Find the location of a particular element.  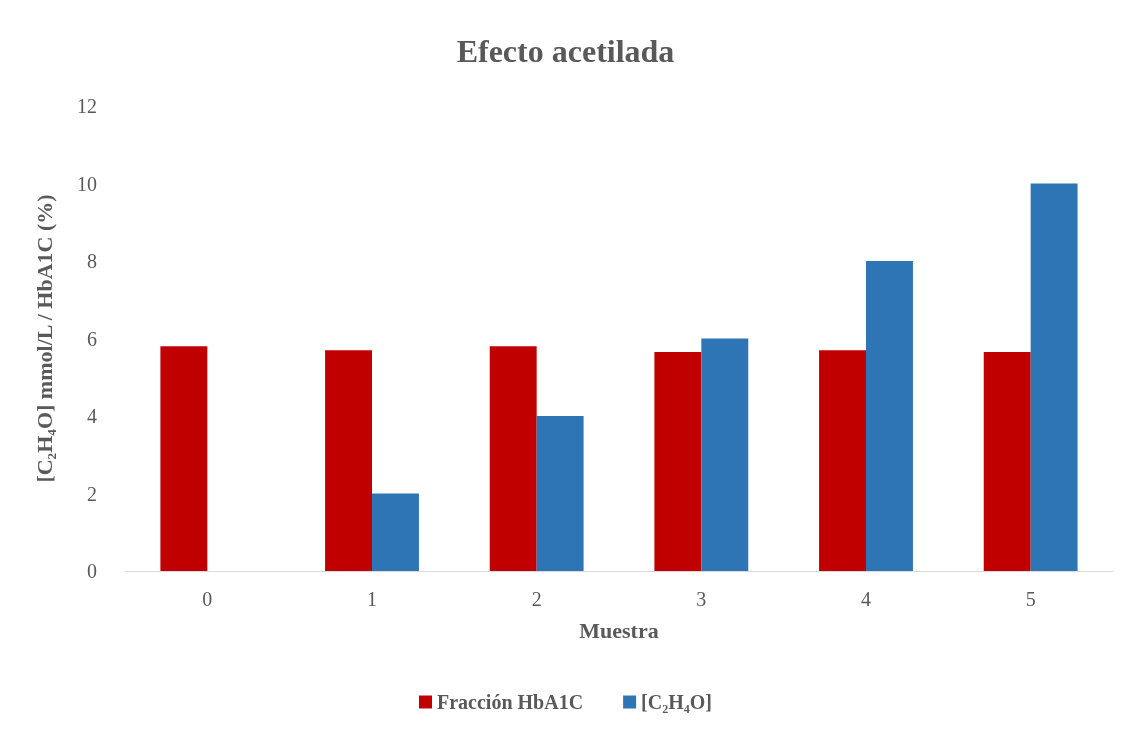

x-tick-label: 0 is located at coordinates (207, 599).